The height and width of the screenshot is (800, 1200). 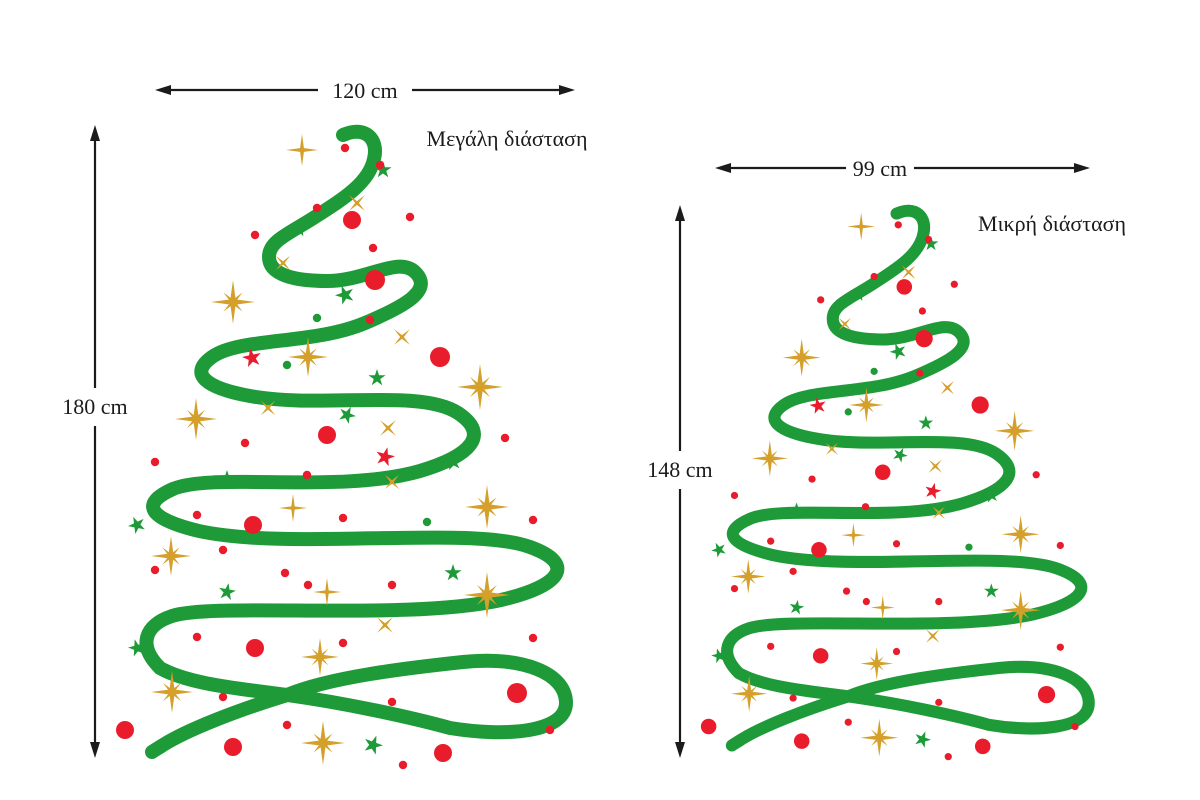 What do you see at coordinates (679, 469) in the screenshot?
I see `small-height-label: 148 cm` at bounding box center [679, 469].